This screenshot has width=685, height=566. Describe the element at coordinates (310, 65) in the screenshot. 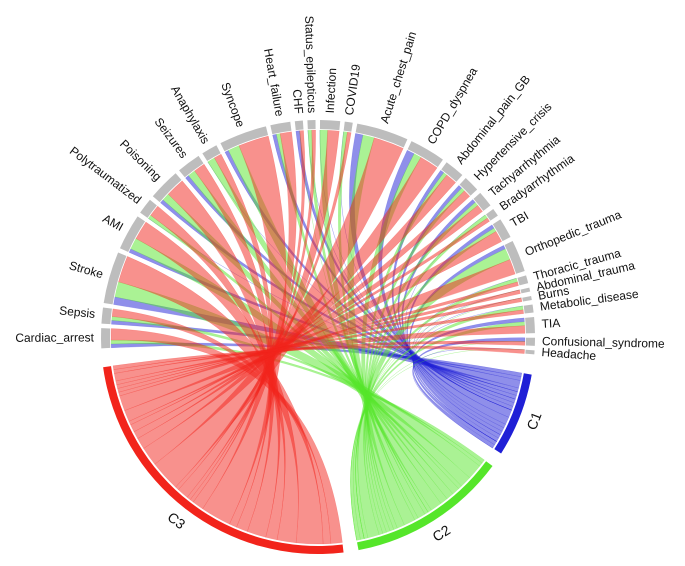

I see `source-label: Status_epilepticus` at that location.